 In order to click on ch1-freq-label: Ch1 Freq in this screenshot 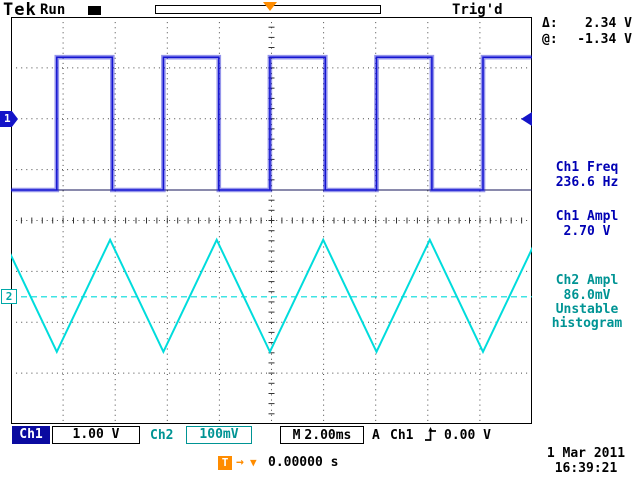, I will do `click(587, 167)`.